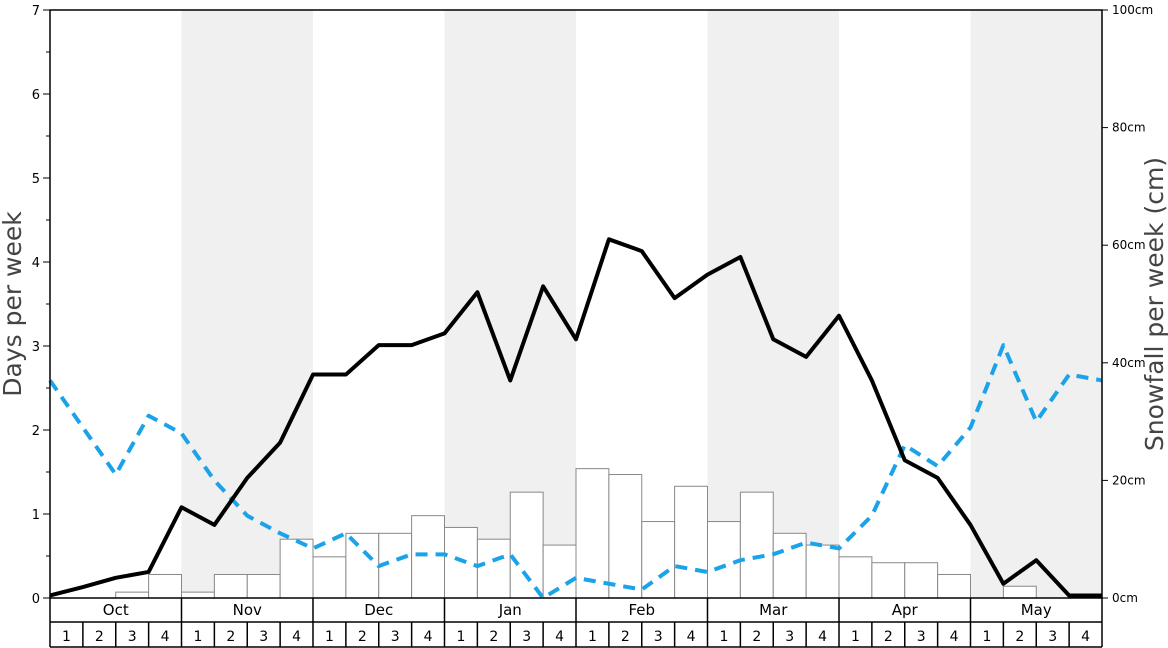 The image size is (1168, 648). What do you see at coordinates (1132, 10) in the screenshot?
I see `right-tick-label: 100cm` at bounding box center [1132, 10].